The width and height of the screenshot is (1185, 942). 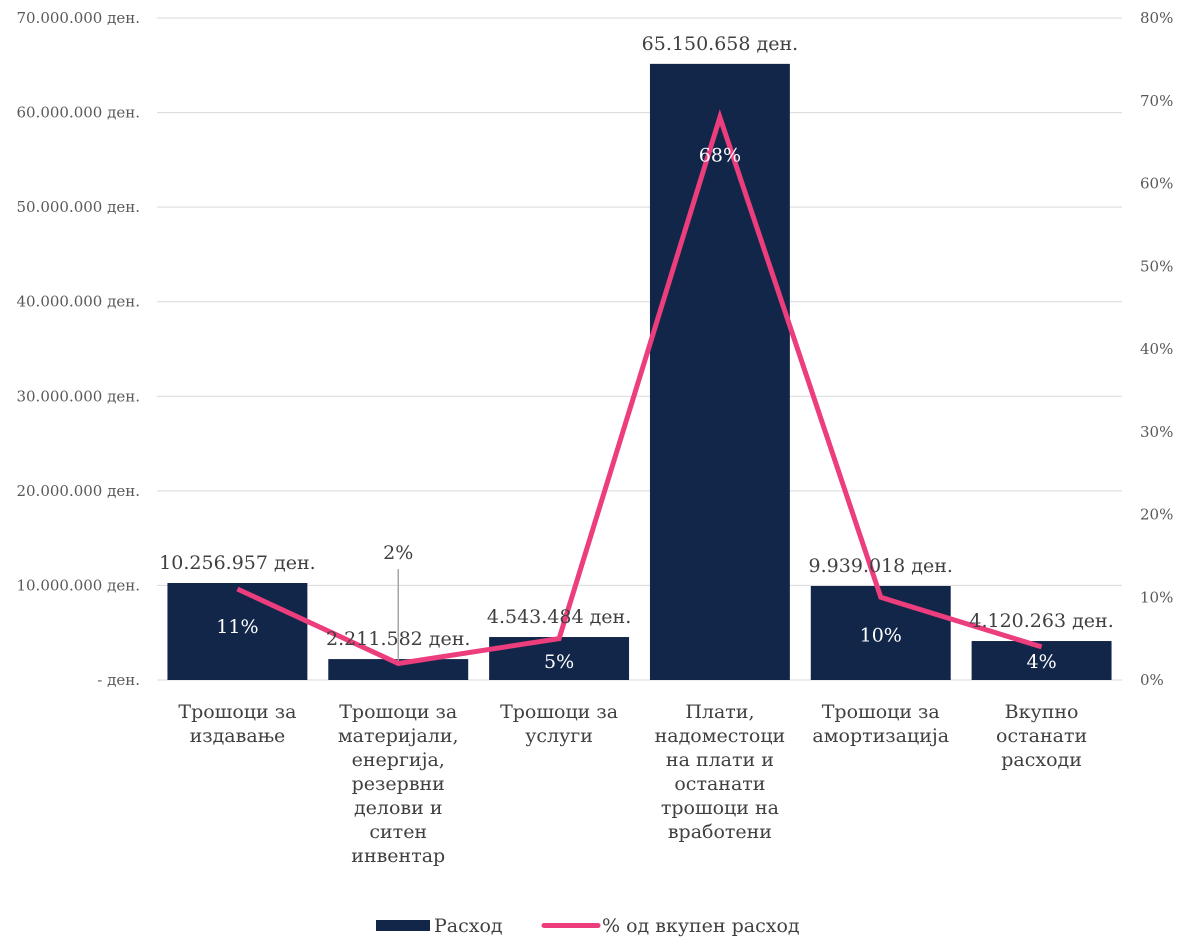 I want to click on left-tick-label: 50.000.000 ден., so click(x=78, y=207).